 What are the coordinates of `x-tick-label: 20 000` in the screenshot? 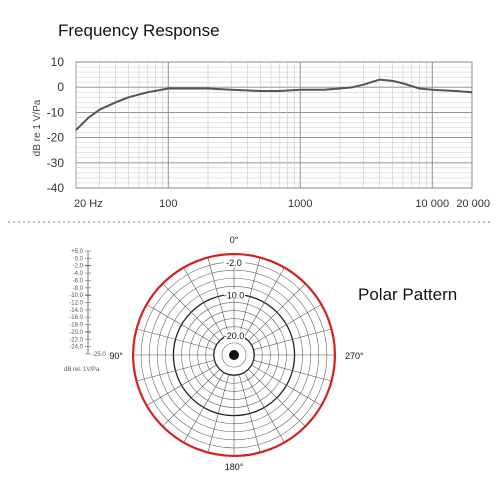 It's located at (473, 204).